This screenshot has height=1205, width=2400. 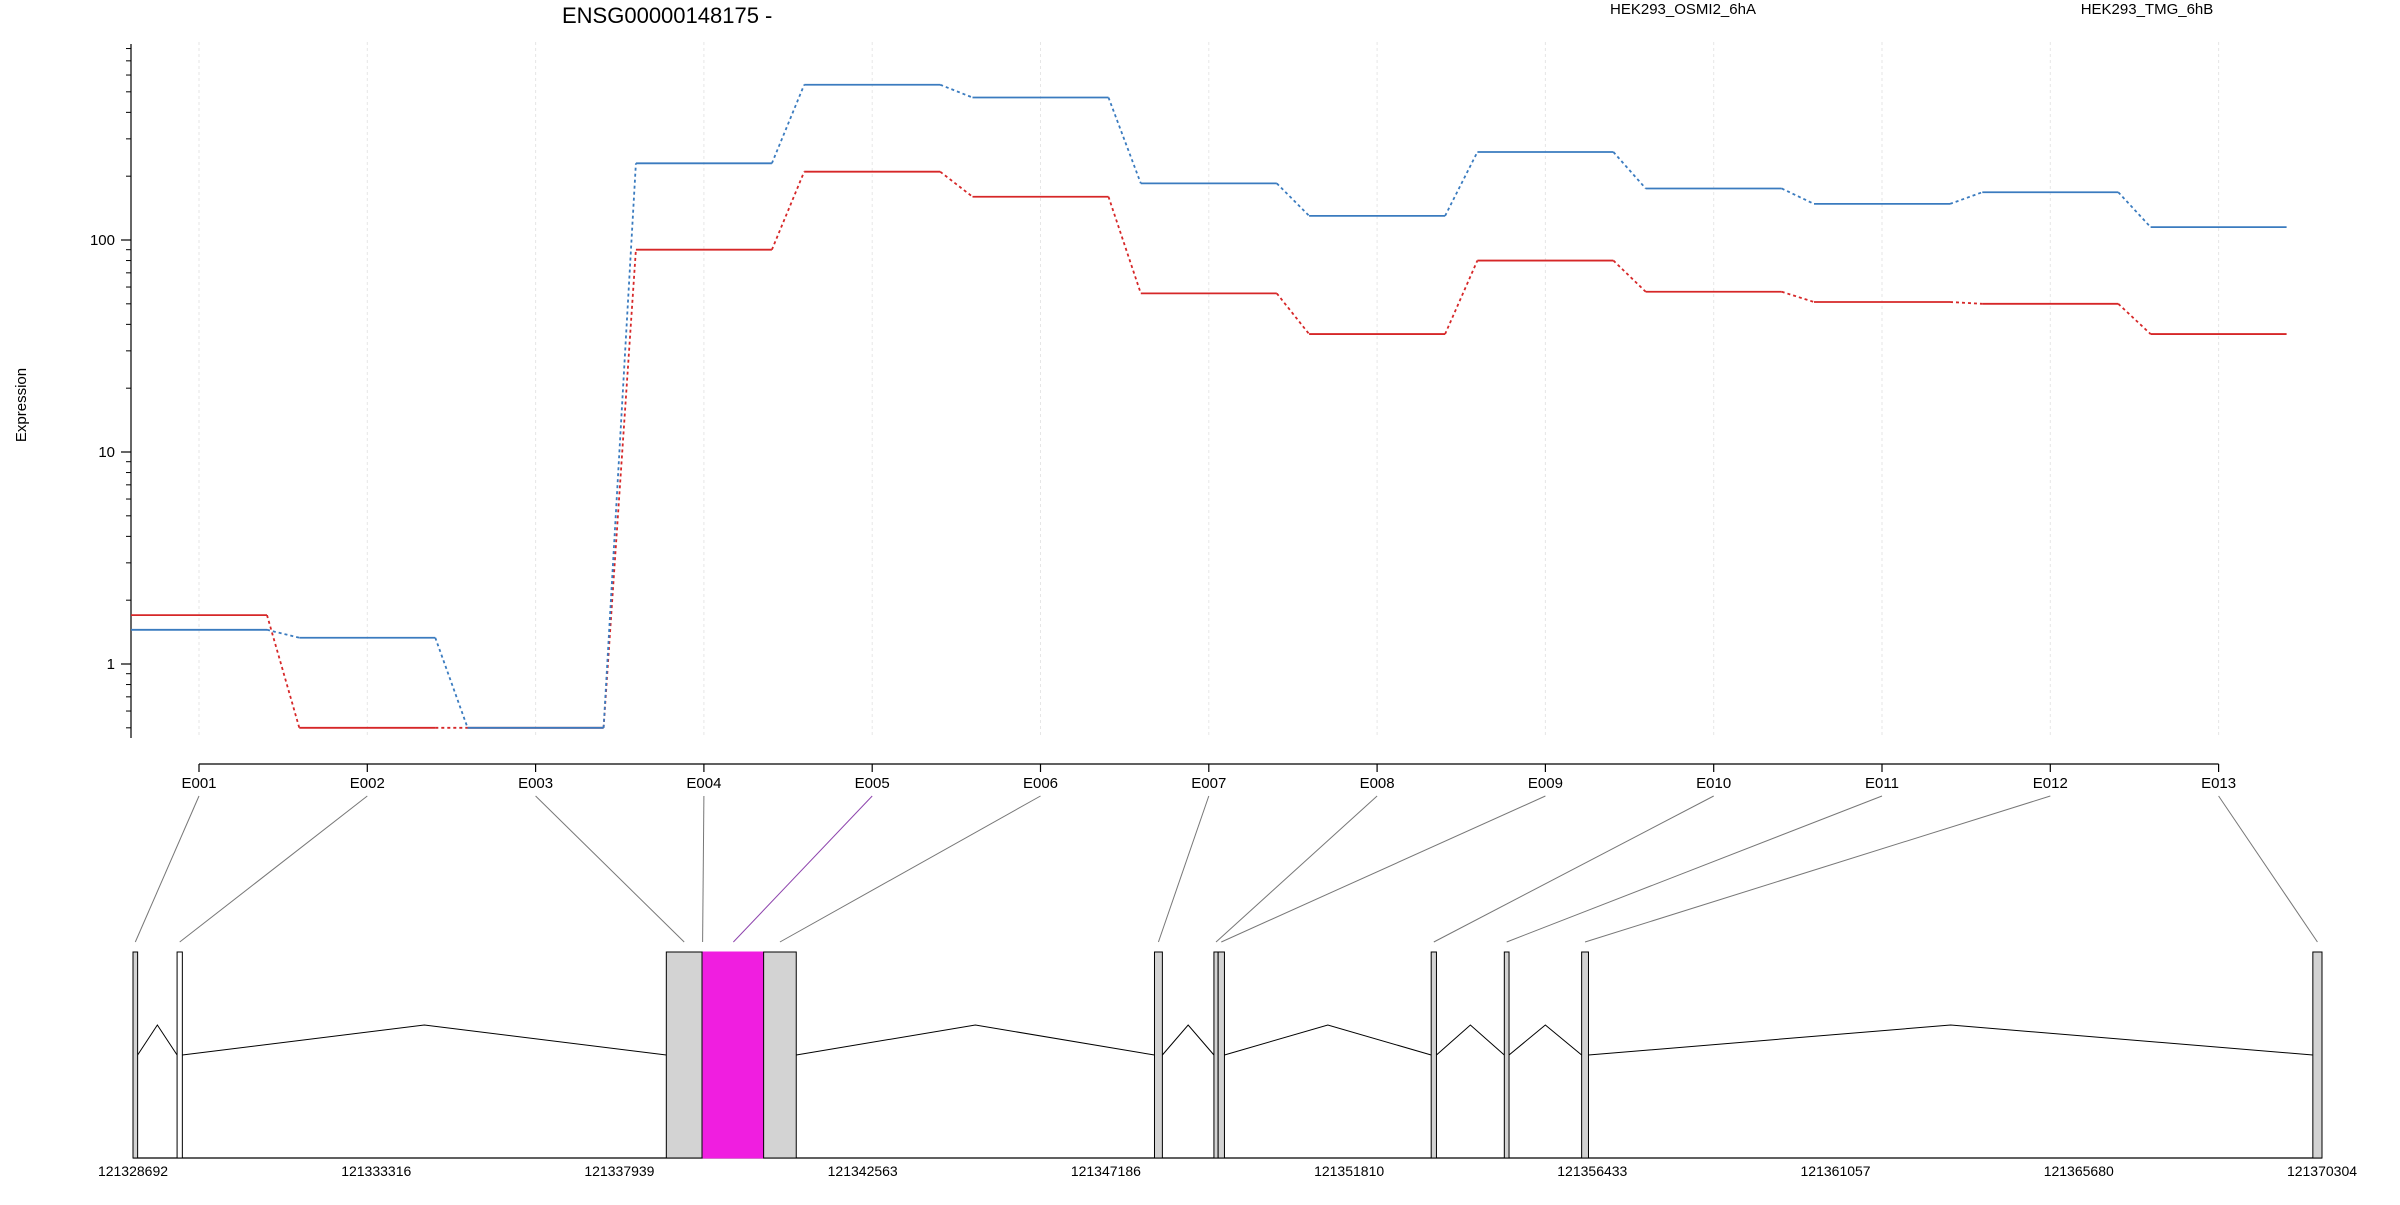 I want to click on x-tick-label-e003: E003, so click(x=535, y=783).